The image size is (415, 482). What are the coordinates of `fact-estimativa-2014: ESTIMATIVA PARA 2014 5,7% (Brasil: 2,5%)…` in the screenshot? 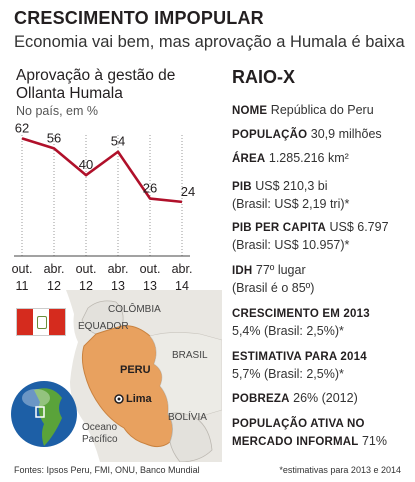 It's located at (322, 365).